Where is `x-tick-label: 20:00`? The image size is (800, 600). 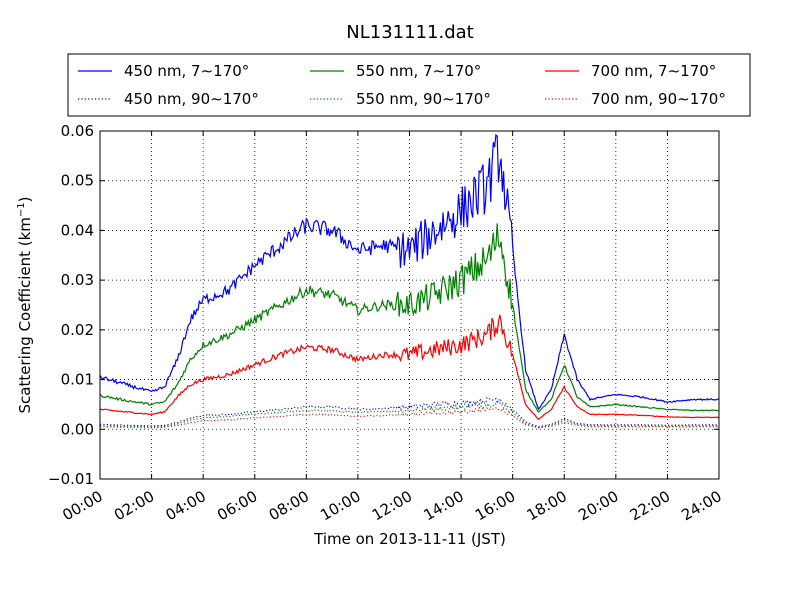 x-tick-label: 20:00 is located at coordinates (598, 505).